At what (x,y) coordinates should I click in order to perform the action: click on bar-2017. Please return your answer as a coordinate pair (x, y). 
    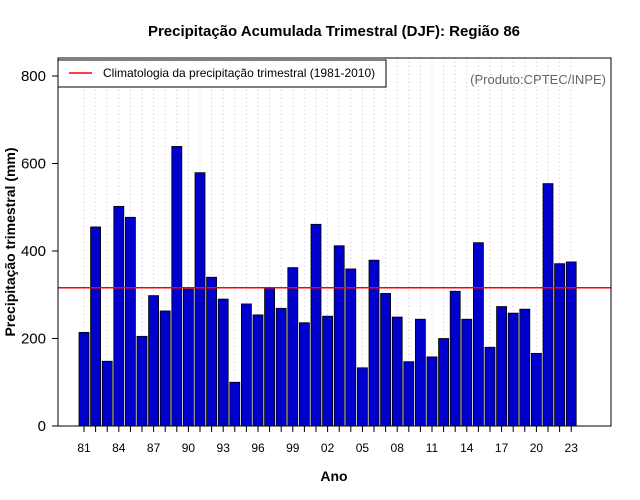
    Looking at the image, I should click on (502, 366).